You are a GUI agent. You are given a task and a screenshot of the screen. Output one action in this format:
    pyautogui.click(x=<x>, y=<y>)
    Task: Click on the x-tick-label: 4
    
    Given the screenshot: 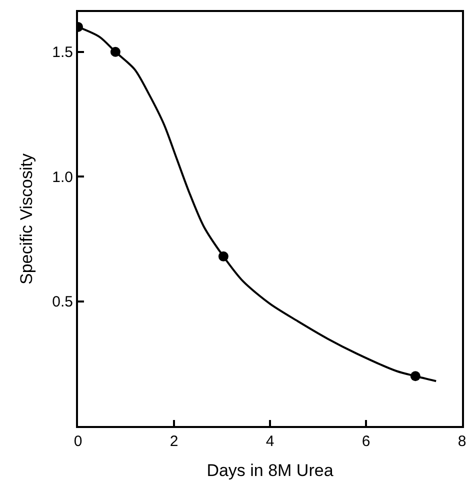 What is the action you would take?
    pyautogui.click(x=270, y=441)
    